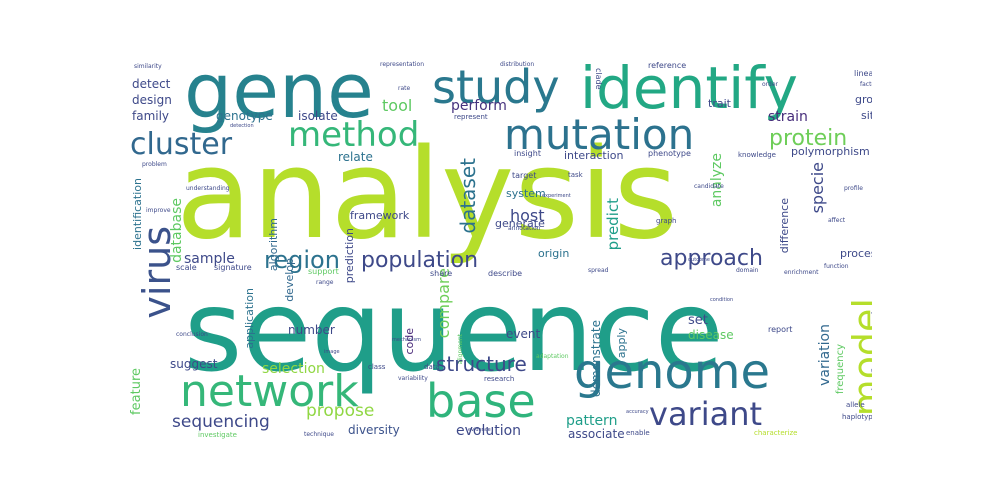 This screenshot has height=500, width=1000. I want to click on word-process: process, so click(856, 253).